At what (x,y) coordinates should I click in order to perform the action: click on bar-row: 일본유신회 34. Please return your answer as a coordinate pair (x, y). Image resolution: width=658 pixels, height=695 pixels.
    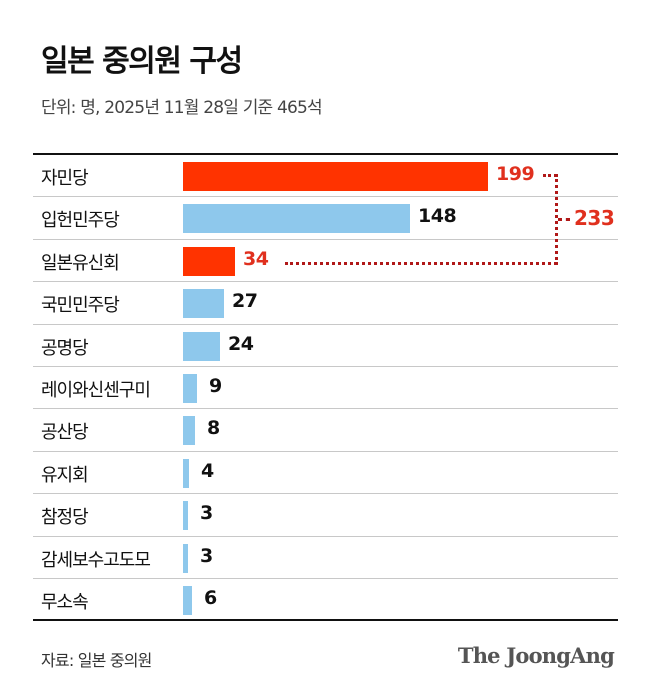
    Looking at the image, I should click on (325, 261).